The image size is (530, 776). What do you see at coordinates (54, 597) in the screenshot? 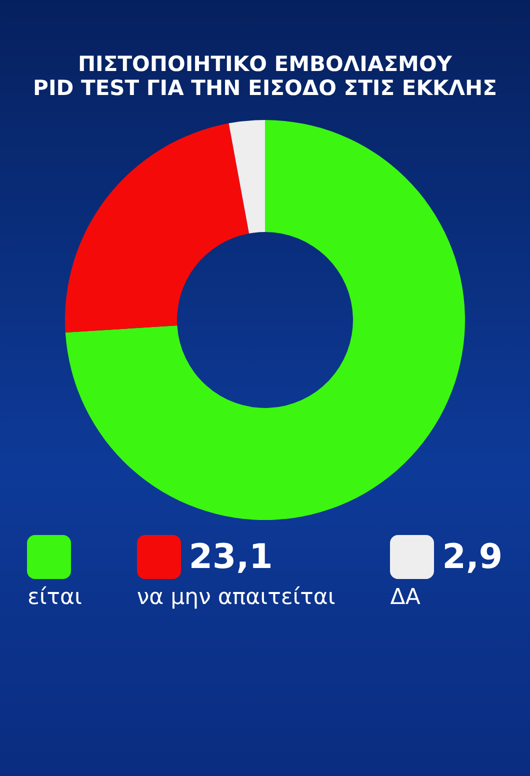
I see `legend-label: είται` at bounding box center [54, 597].